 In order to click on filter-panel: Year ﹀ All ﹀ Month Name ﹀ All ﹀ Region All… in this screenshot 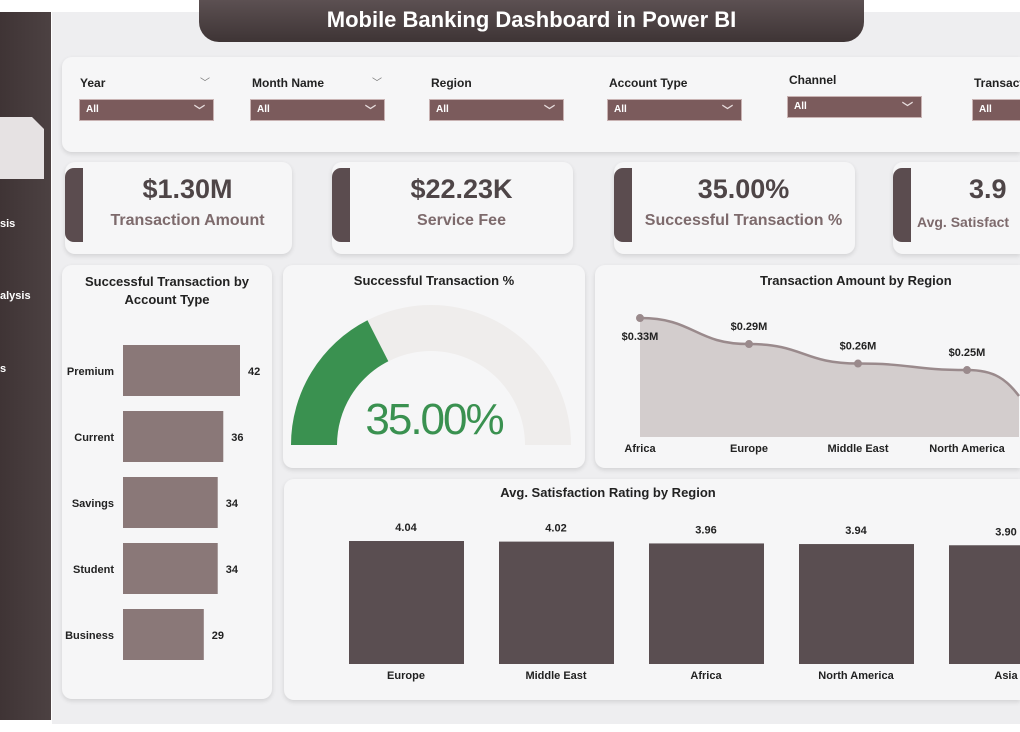, I will do `click(541, 104)`.